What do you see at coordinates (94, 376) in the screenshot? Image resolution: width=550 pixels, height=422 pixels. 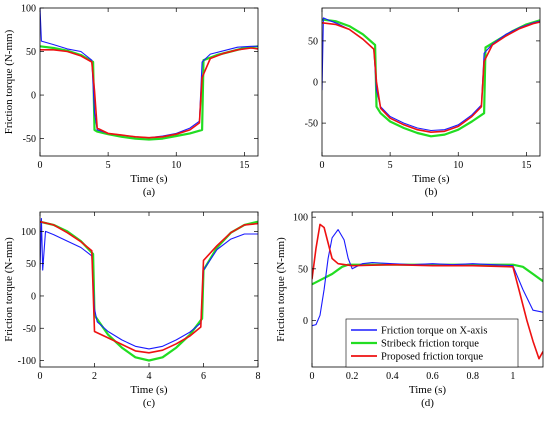 I see `x-tick-label: 2` at bounding box center [94, 376].